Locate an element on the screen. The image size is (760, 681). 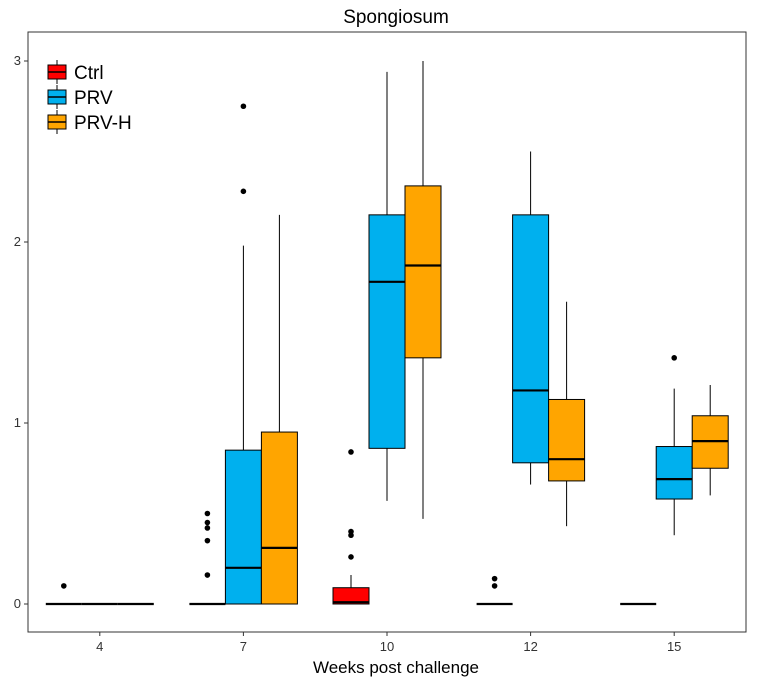
y-tick-label: 3 is located at coordinates (17, 60).